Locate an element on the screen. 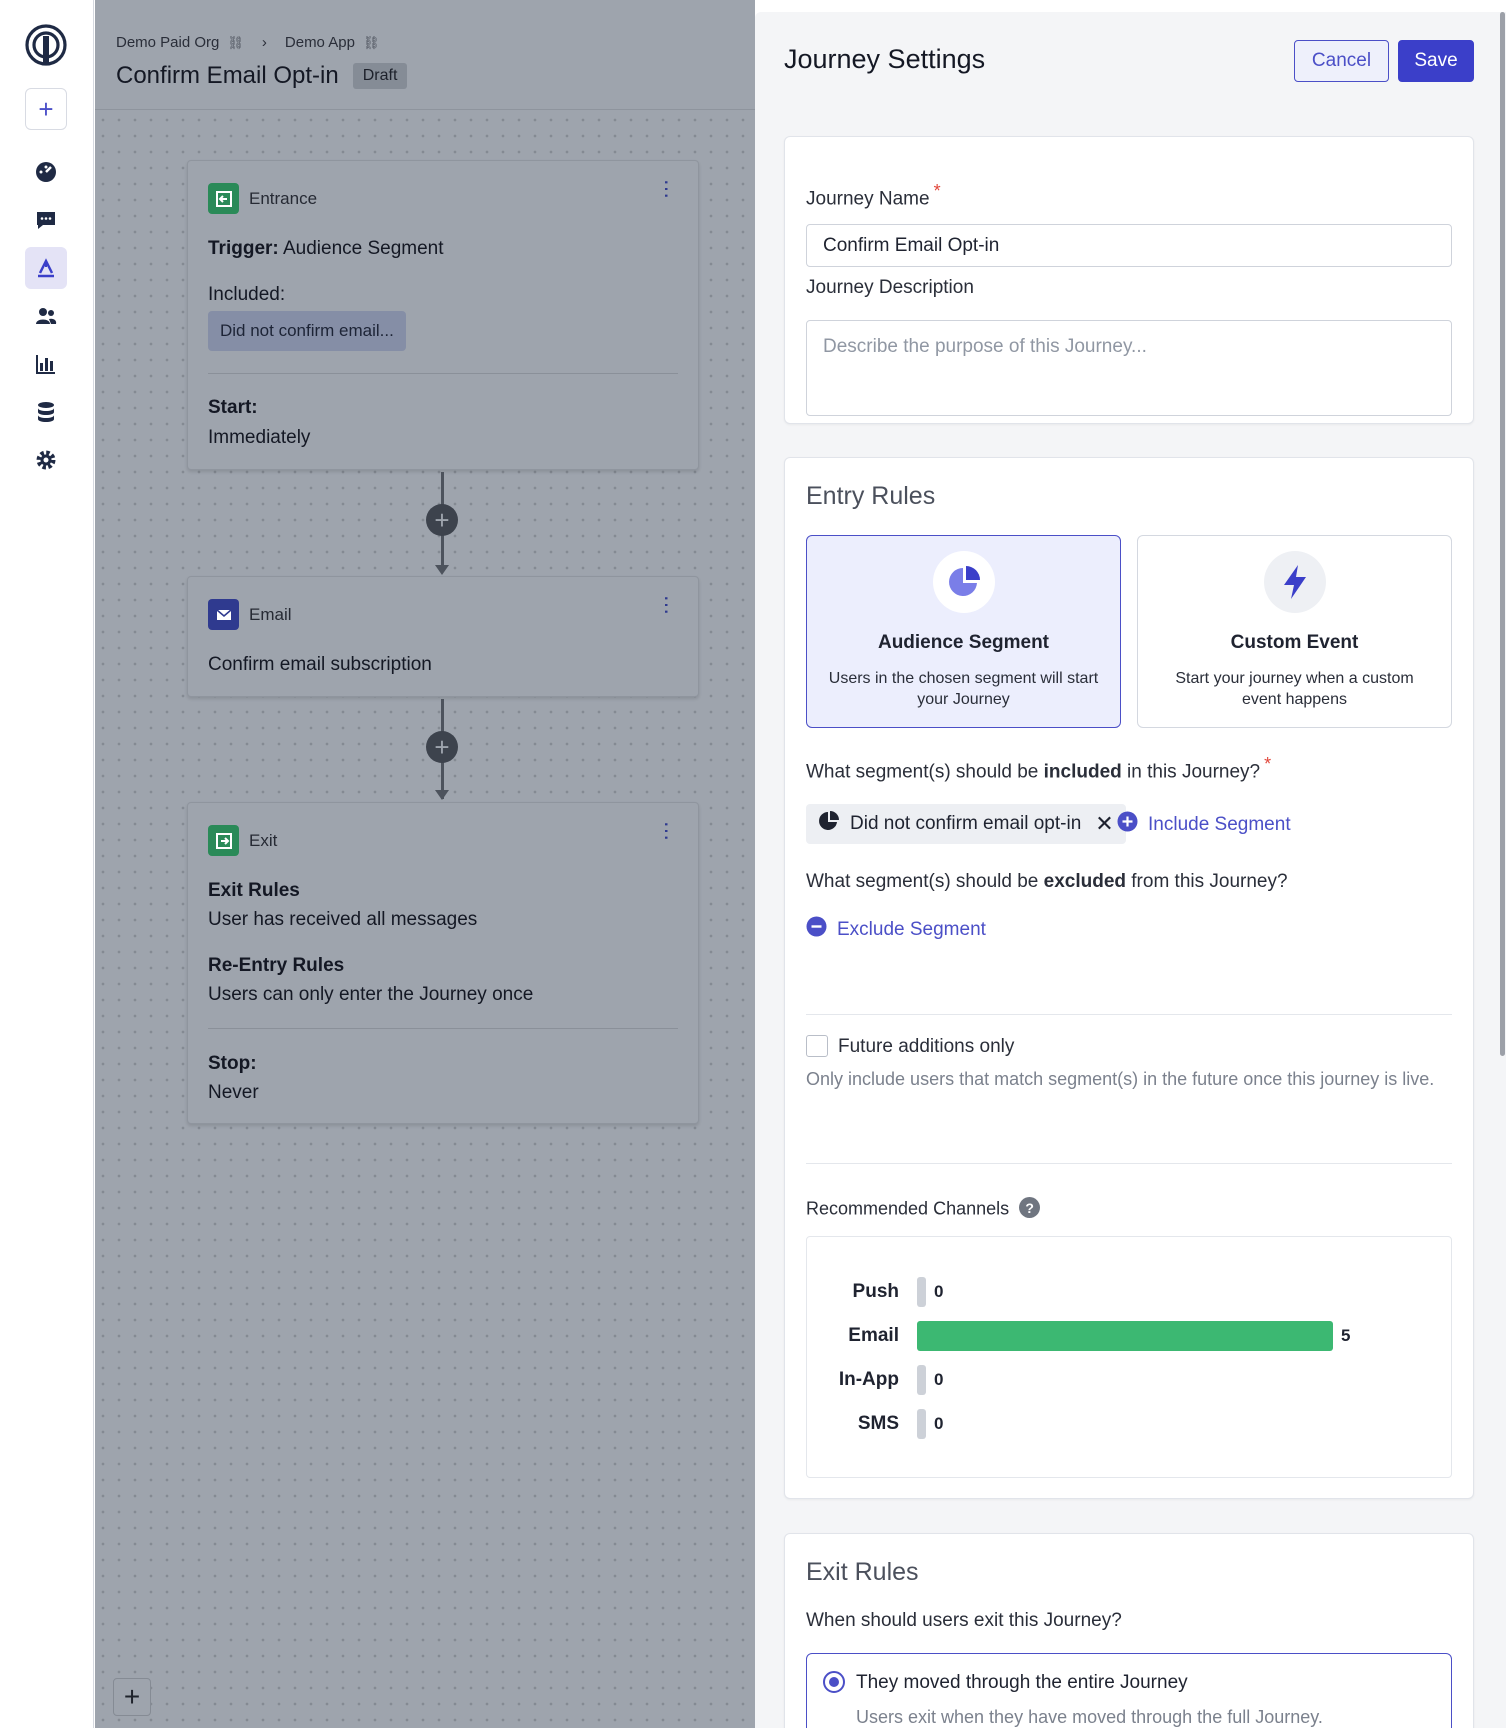 The image size is (1506, 1728). include-segment-link: Include Segment is located at coordinates (1204, 824).